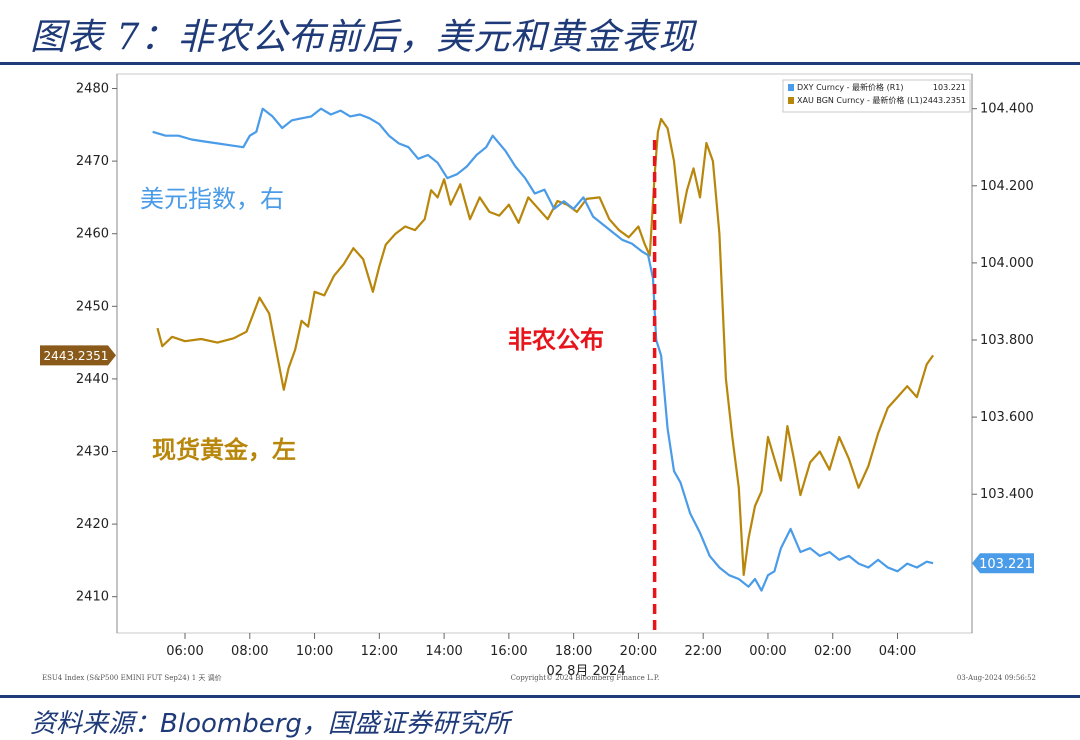 Image resolution: width=1080 pixels, height=740 pixels. Describe the element at coordinates (767, 651) in the screenshot. I see `x-tick-label: 00:00` at that location.